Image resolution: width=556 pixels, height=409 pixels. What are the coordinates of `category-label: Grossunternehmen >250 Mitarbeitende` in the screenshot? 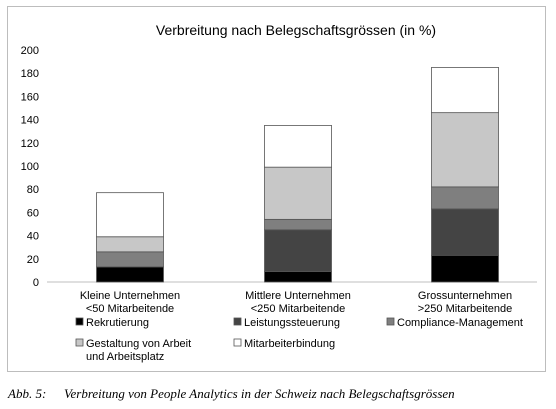 It's located at (465, 302).